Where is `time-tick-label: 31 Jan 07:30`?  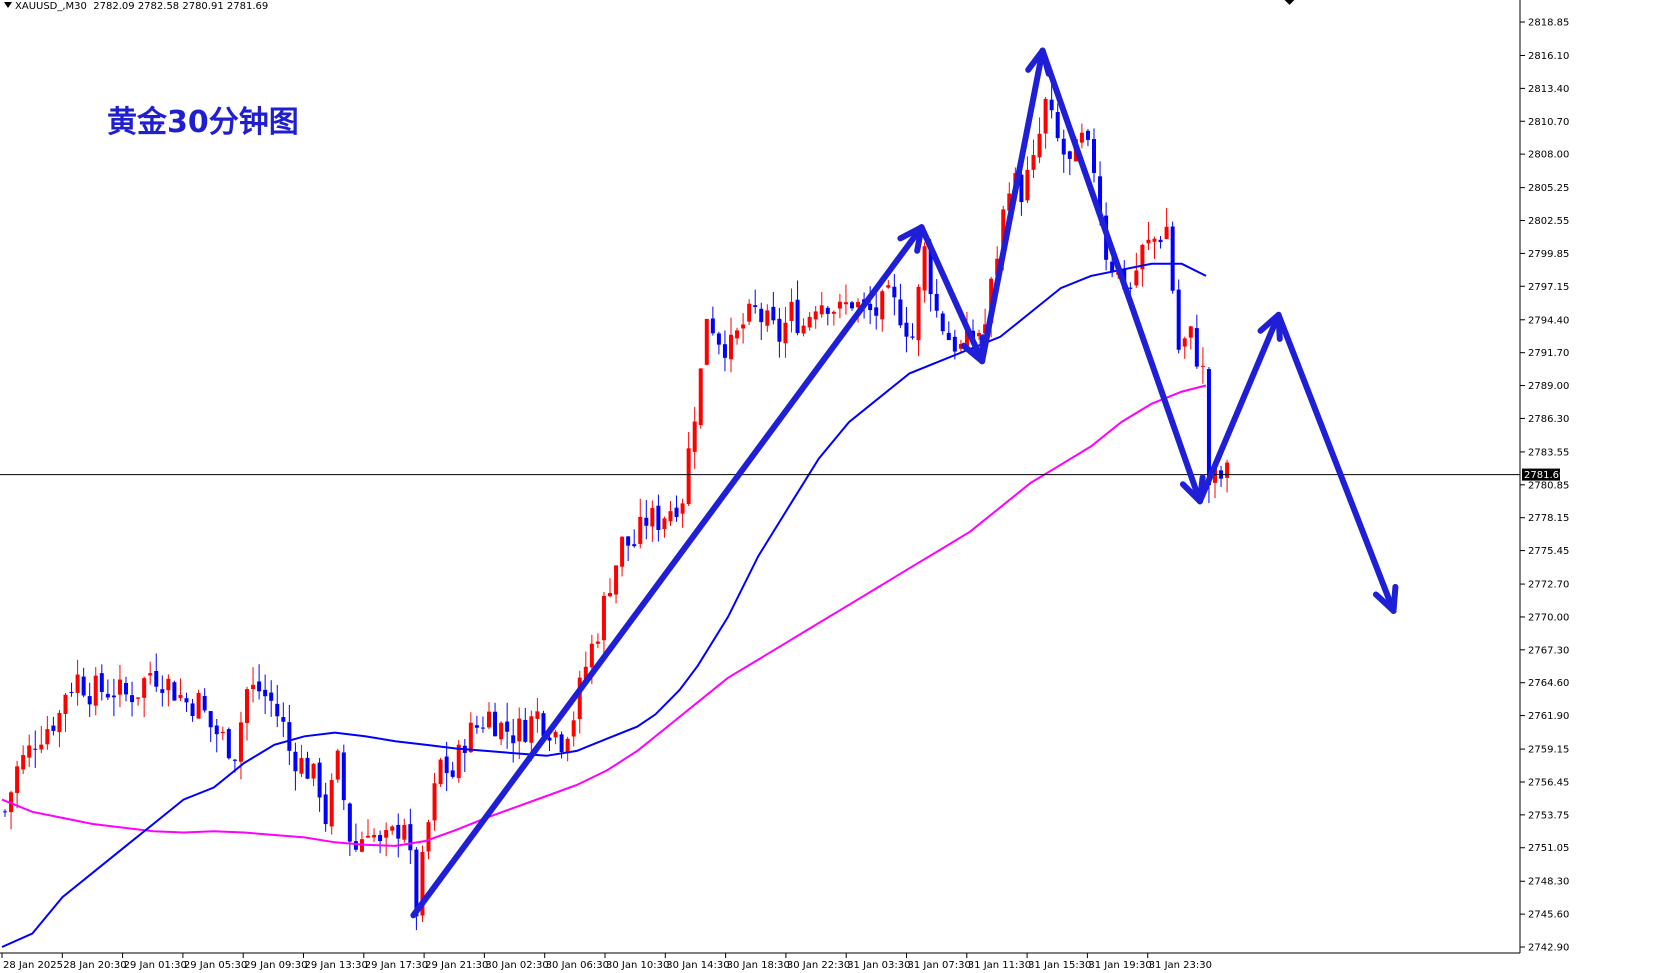 time-tick-label: 31 Jan 07:30 is located at coordinates (939, 965).